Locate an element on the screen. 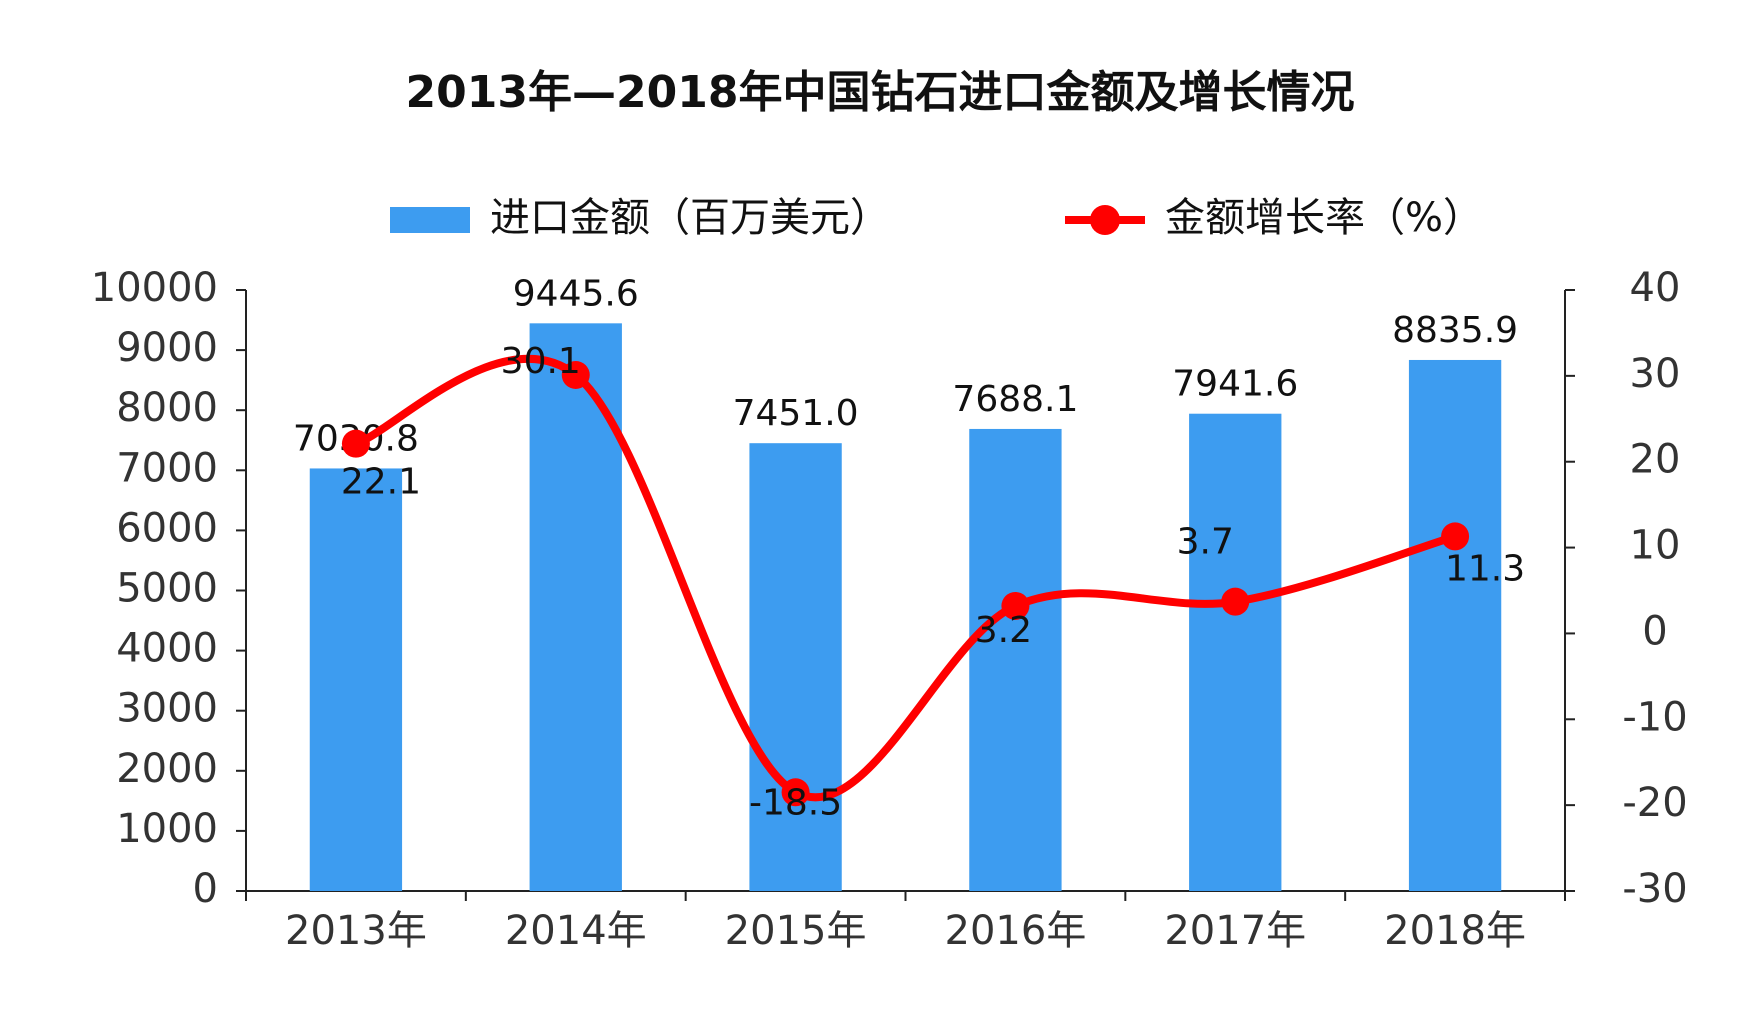  y-tick-label: 2000 is located at coordinates (167, 769).